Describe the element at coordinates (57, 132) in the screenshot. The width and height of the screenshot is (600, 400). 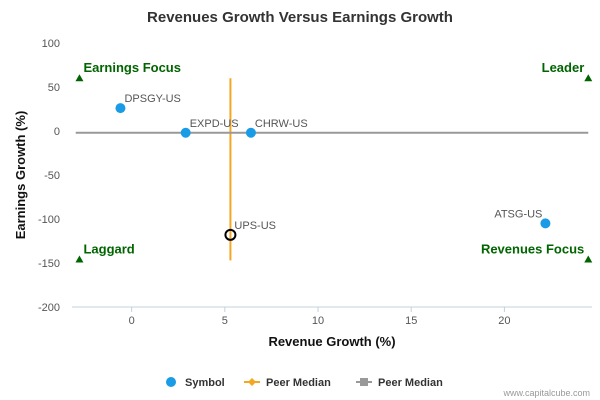
I see `y-tick-label: 0` at that location.